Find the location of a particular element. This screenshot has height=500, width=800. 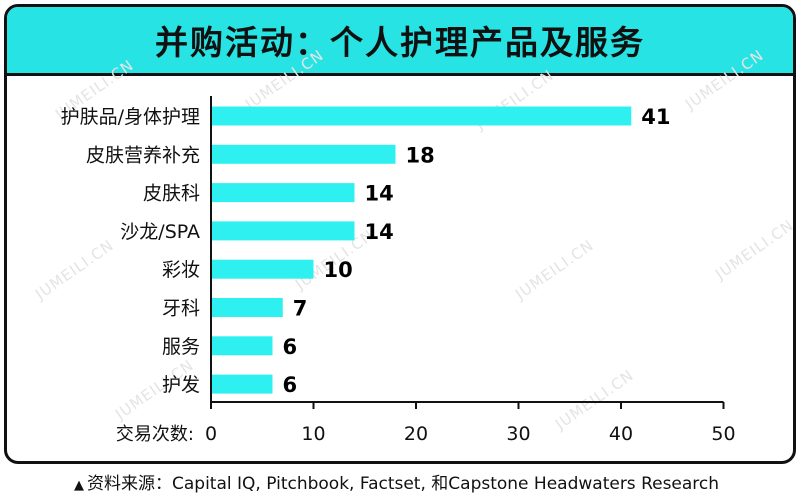

triangle-icon: ▲ is located at coordinates (79, 485).